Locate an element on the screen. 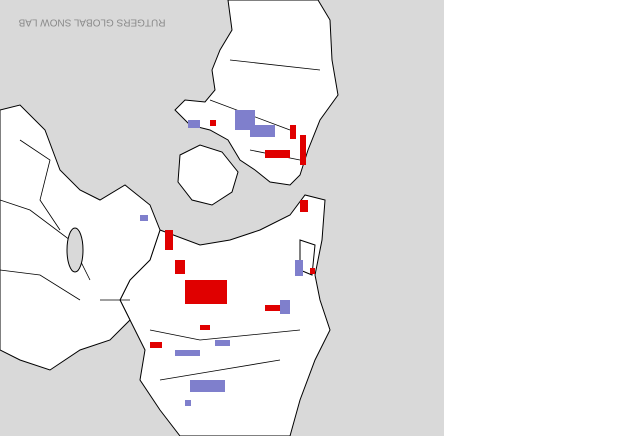 This screenshot has width=640, height=436. caspian is located at coordinates (75, 250).